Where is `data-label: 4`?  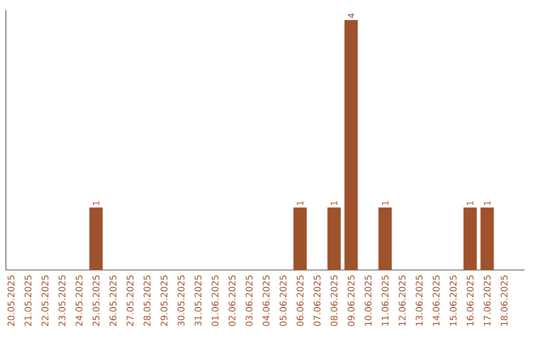
data-label: 4 is located at coordinates (351, 15).